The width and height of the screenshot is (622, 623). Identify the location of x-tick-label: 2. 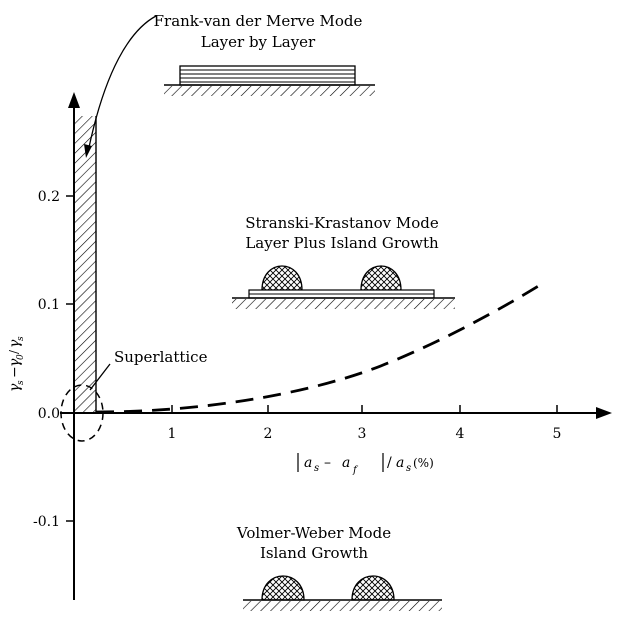
(268, 434).